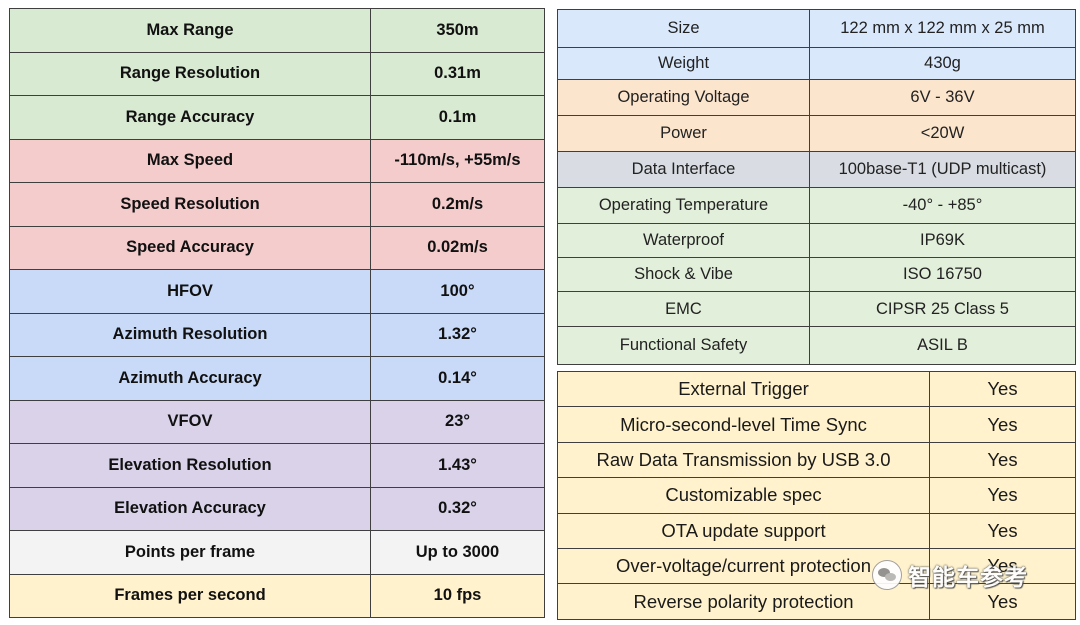  I want to click on table-row: HFOV 100°, so click(277, 291).